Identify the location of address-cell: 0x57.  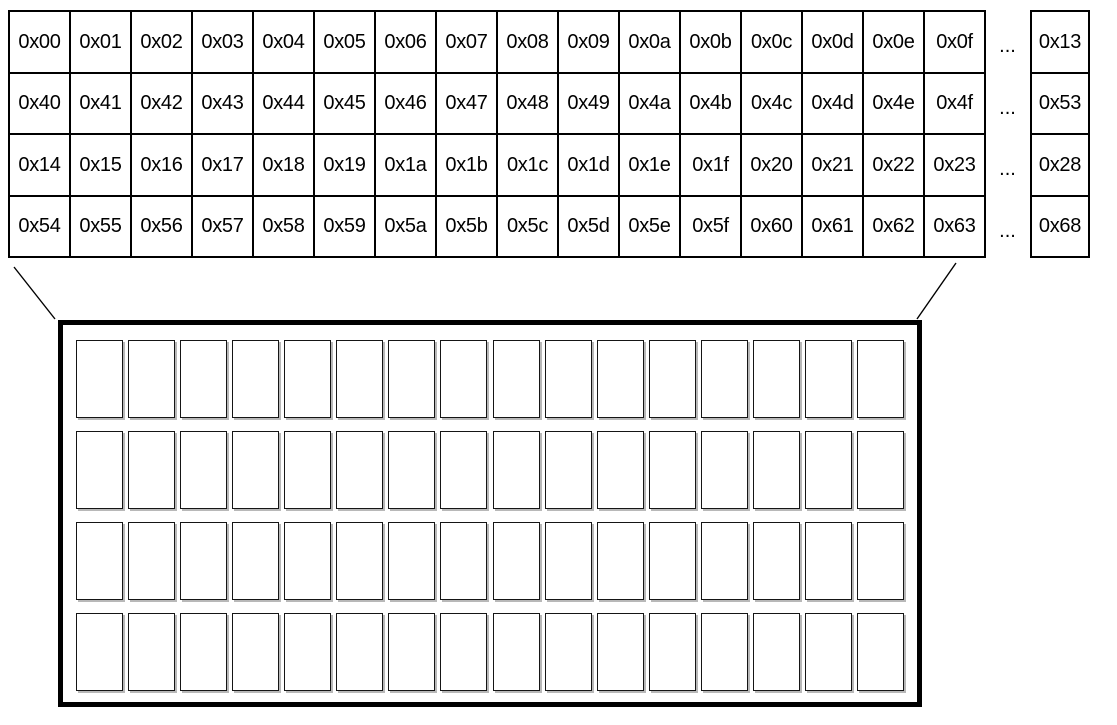
(222, 226).